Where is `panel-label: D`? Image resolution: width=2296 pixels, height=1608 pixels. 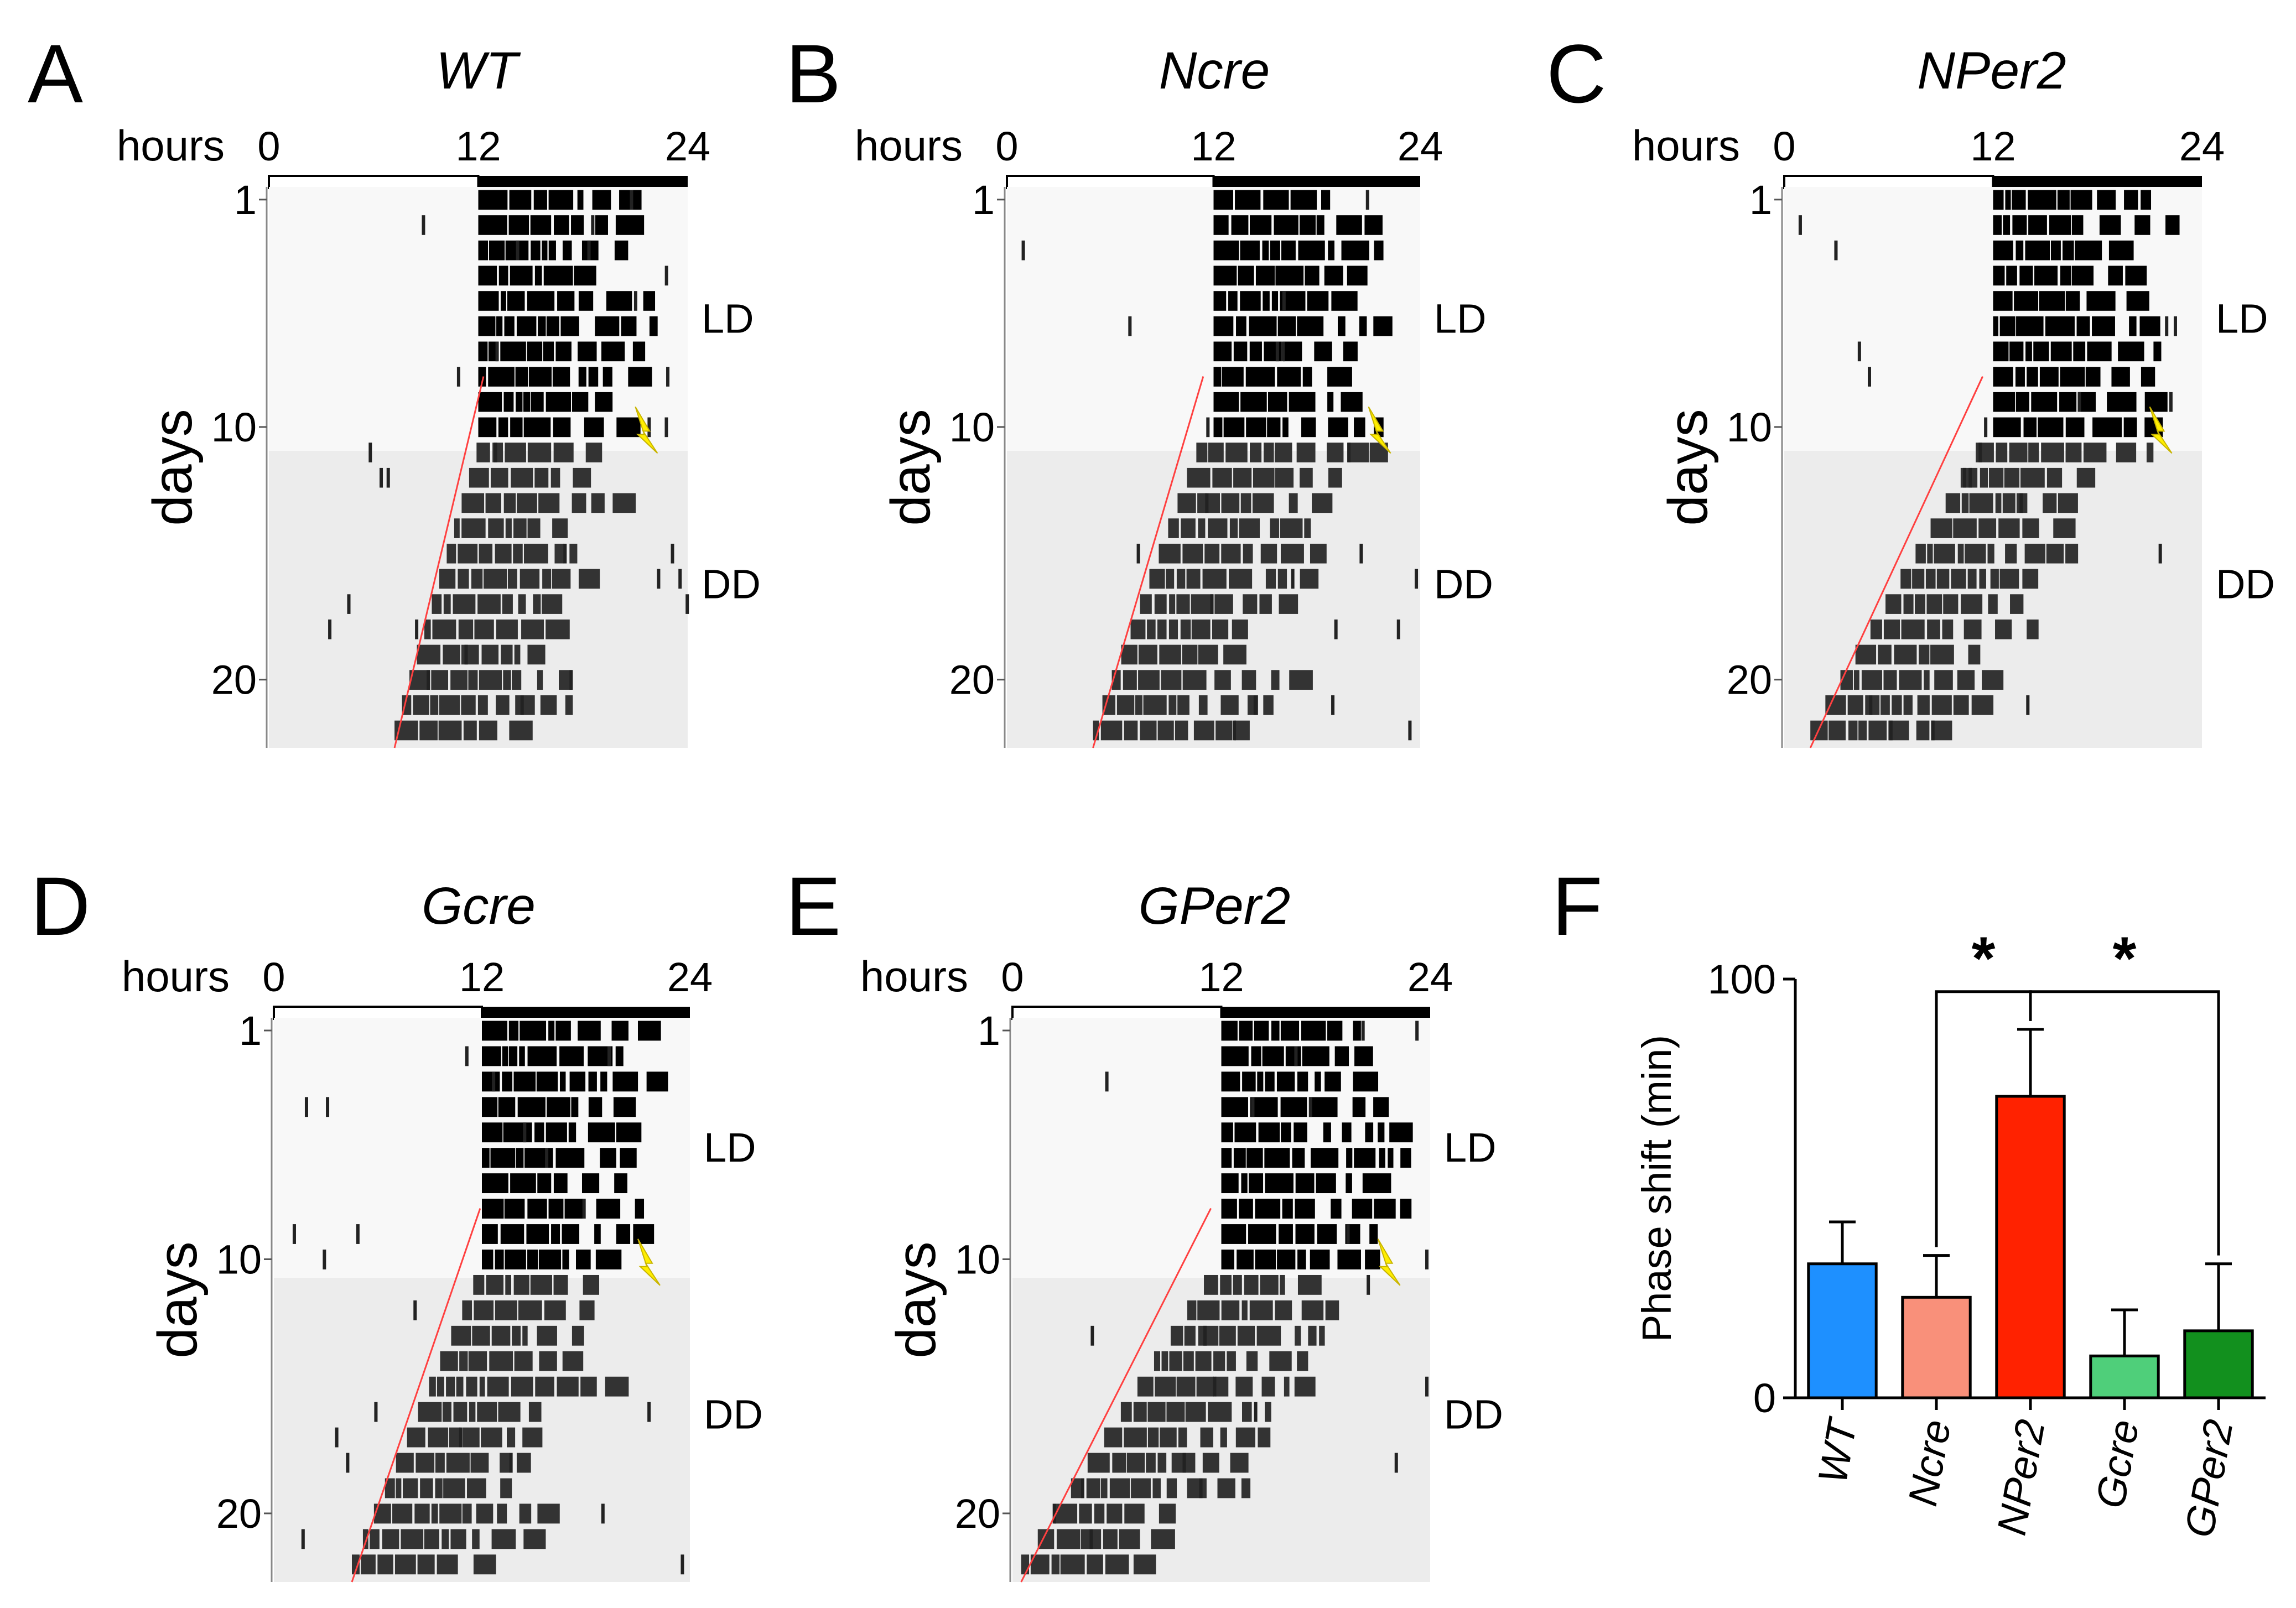
panel-label: D is located at coordinates (60, 906).